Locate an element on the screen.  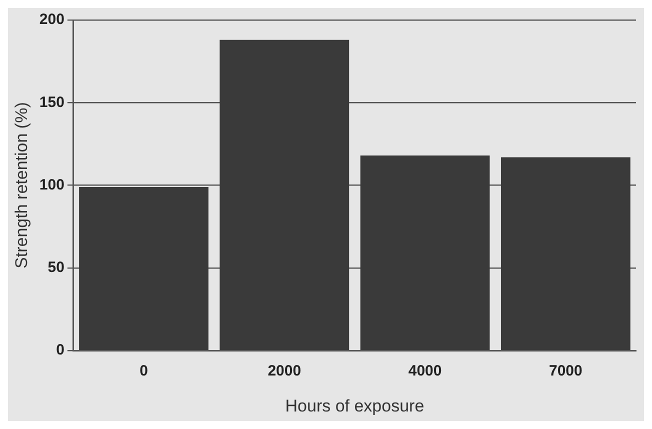
y-axis-title: Strength retention (%) is located at coordinates (21, 185).